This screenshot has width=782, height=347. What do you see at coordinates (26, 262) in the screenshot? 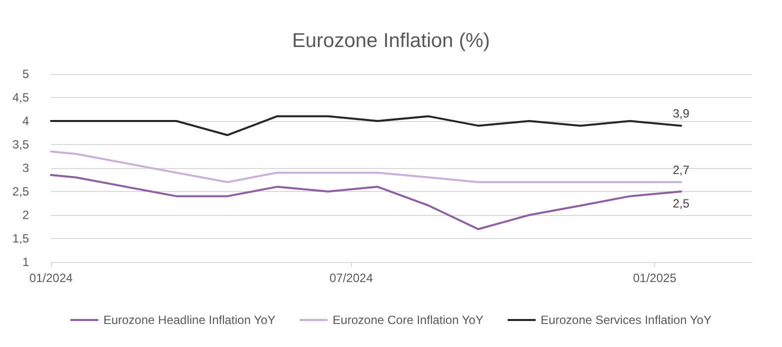
I see `y-tick-label: 1` at bounding box center [26, 262].